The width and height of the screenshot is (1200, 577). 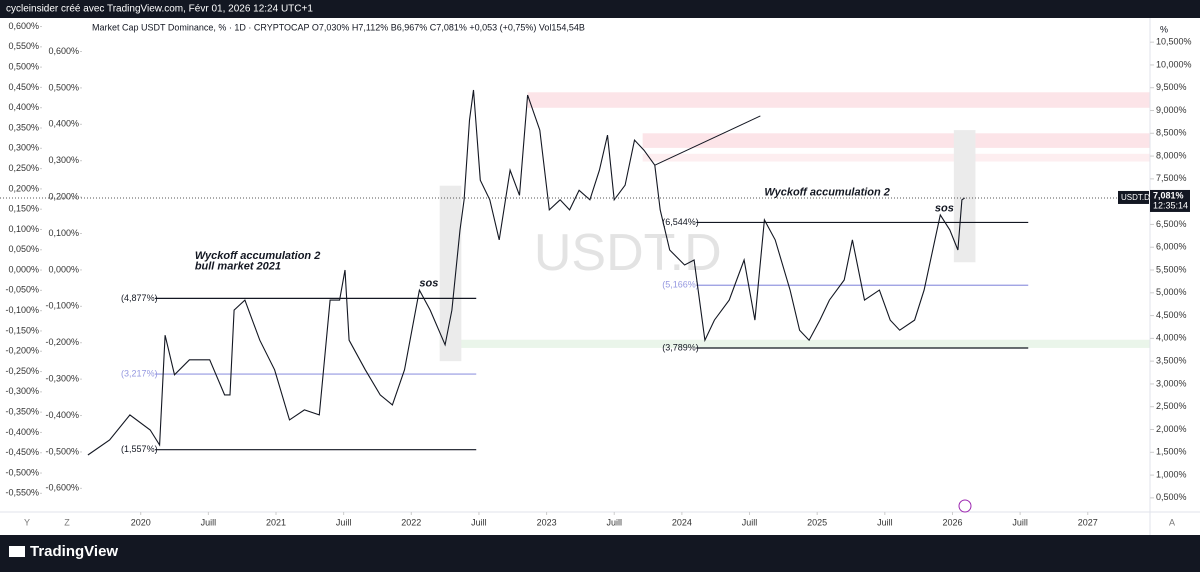 I want to click on annotation: bull market 2021, so click(x=238, y=267).